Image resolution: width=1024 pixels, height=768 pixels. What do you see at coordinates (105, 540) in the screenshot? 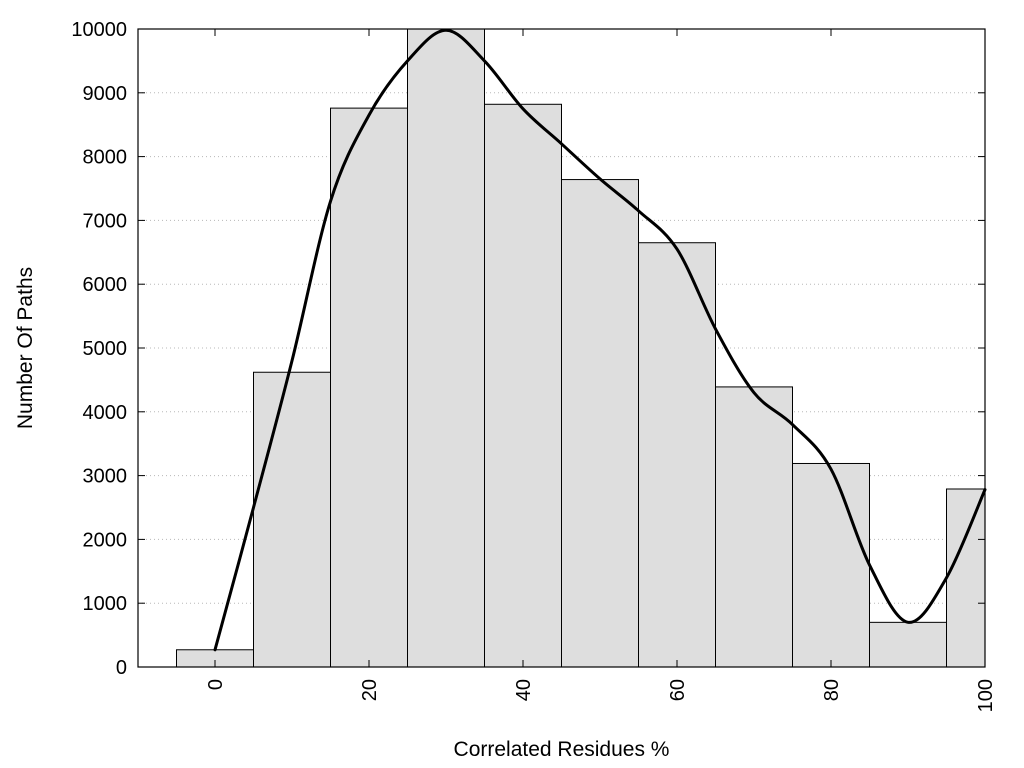
I see `y-tick-label: 2000` at bounding box center [105, 540].